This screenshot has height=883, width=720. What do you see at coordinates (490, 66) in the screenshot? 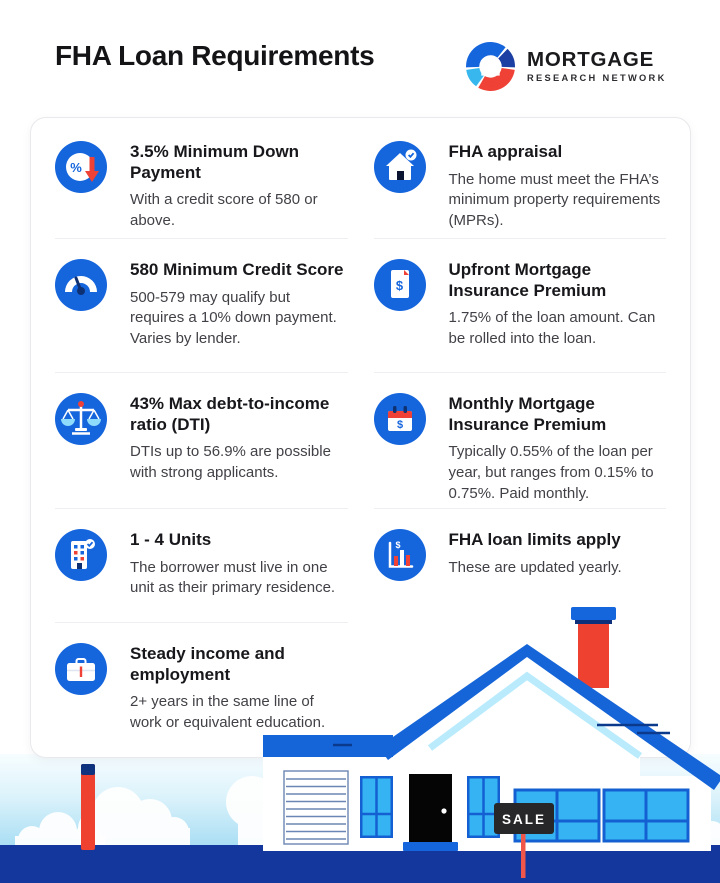
I see `mortgage-donut-logo-icon` at bounding box center [490, 66].